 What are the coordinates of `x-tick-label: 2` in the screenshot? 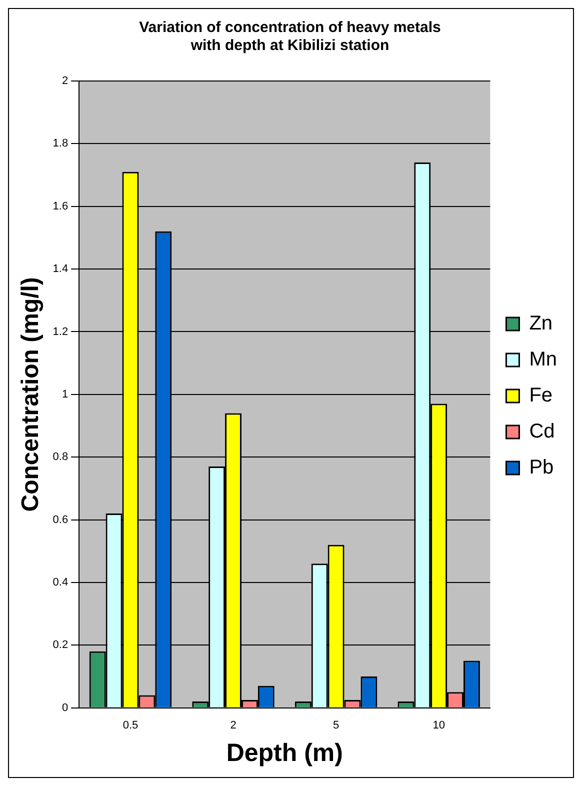 It's located at (233, 725).